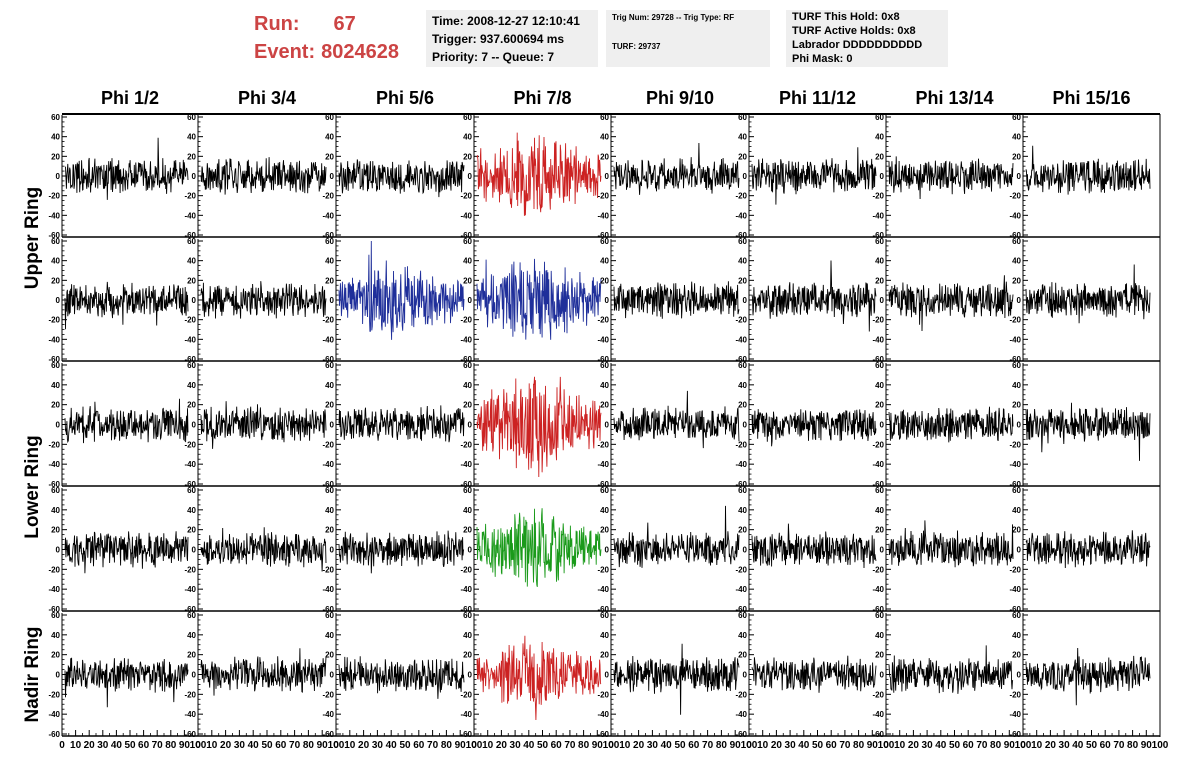 This screenshot has width=1196, height=772. What do you see at coordinates (542, 98) in the screenshot?
I see `column-title: Phi 7/8` at bounding box center [542, 98].